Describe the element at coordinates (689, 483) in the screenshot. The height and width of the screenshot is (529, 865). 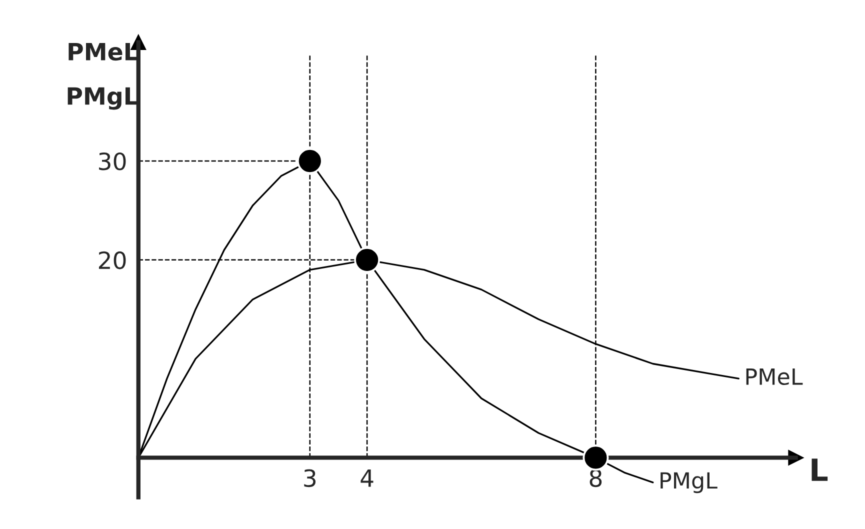
I see `series-label: PMgL` at that location.